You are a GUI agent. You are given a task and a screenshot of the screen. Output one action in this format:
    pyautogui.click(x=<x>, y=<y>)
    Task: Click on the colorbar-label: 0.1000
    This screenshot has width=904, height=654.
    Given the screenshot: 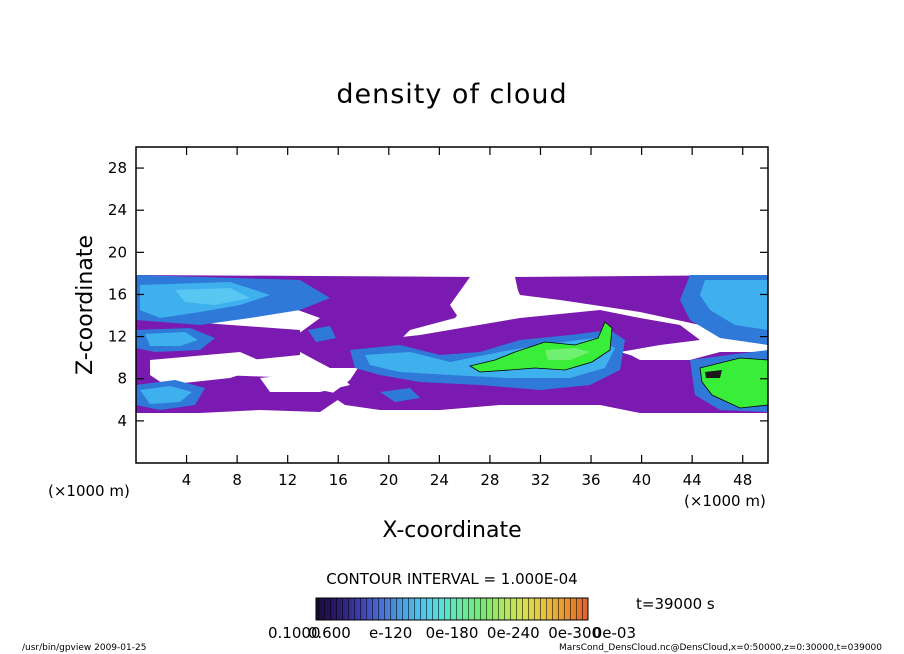 What is the action you would take?
    pyautogui.click(x=294, y=633)
    